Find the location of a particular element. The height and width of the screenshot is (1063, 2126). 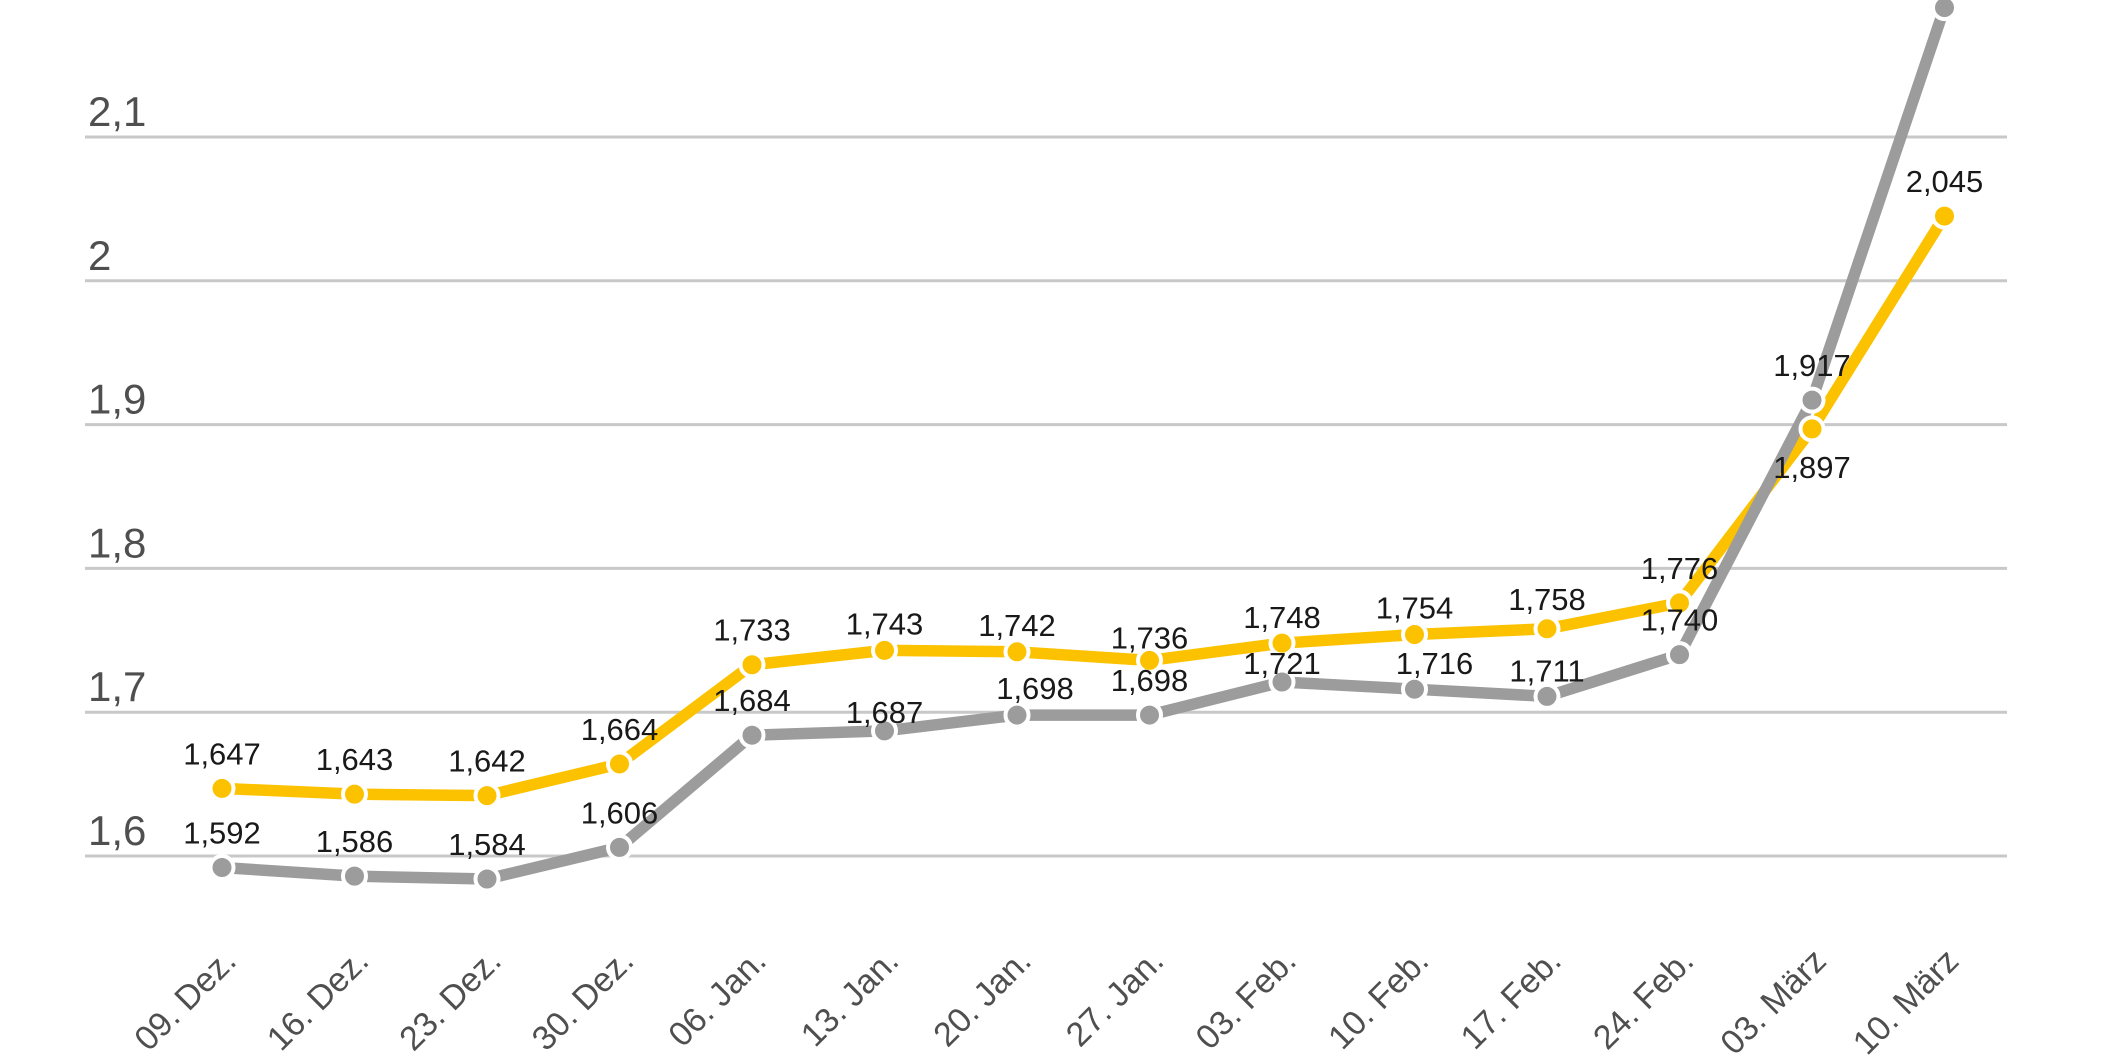

x-tick-label: 03. März is located at coordinates (1773, 1002).